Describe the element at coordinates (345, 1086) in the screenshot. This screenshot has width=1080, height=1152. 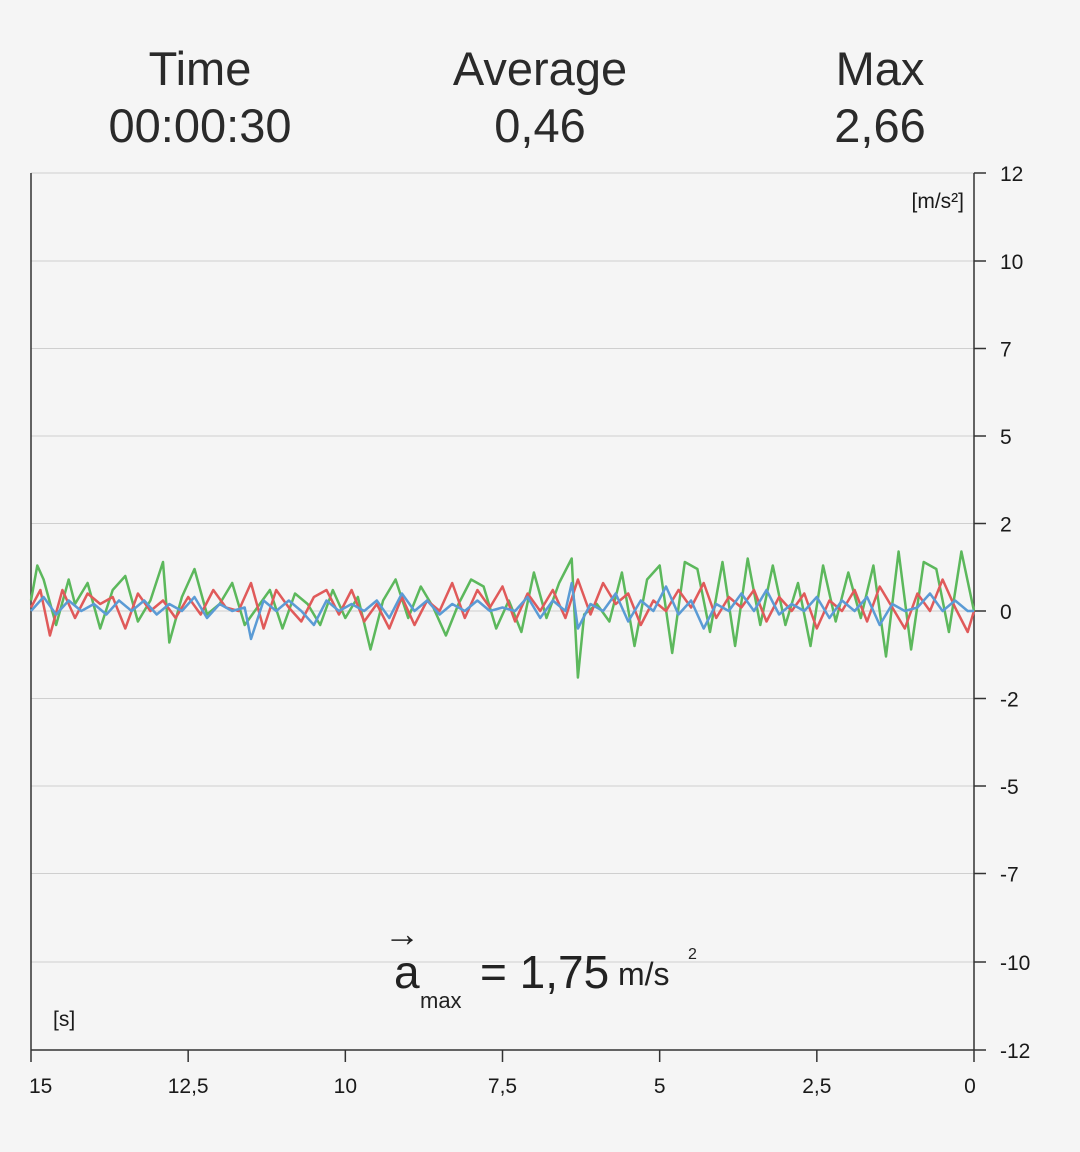
I see `x-tick-label: 10` at that location.